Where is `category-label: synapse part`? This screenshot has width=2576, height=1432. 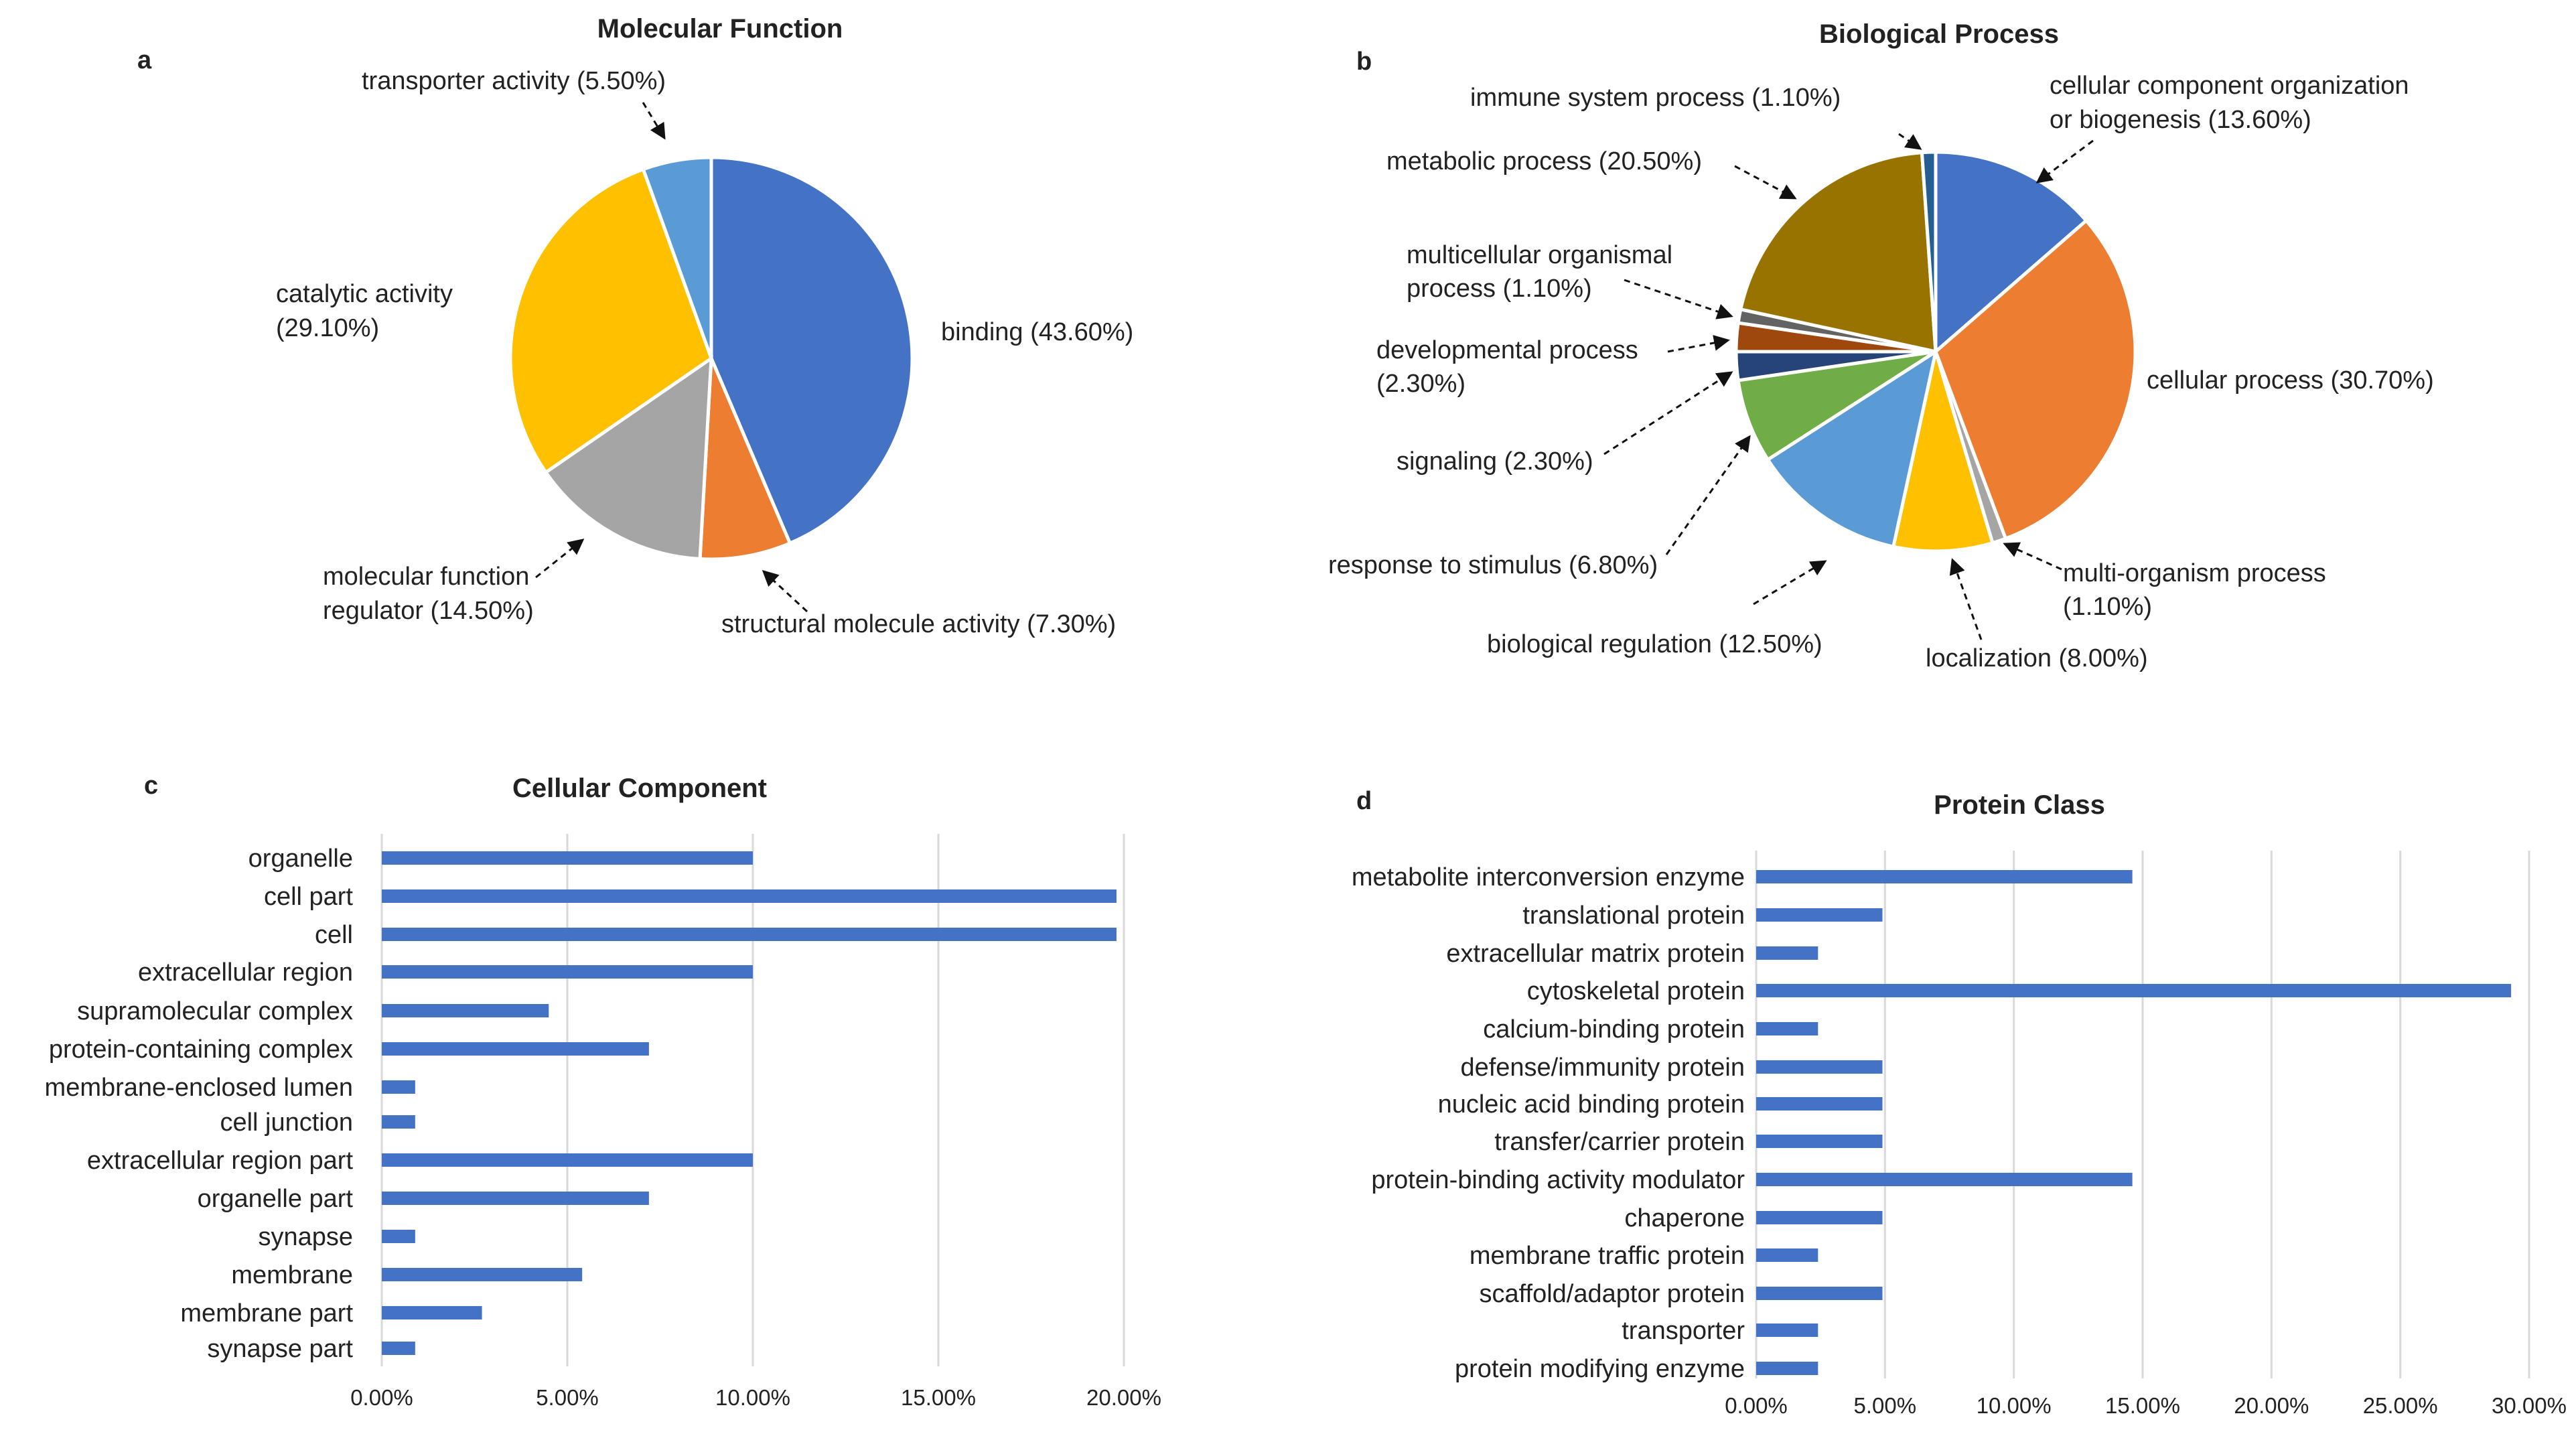
category-label: synapse part is located at coordinates (280, 1349).